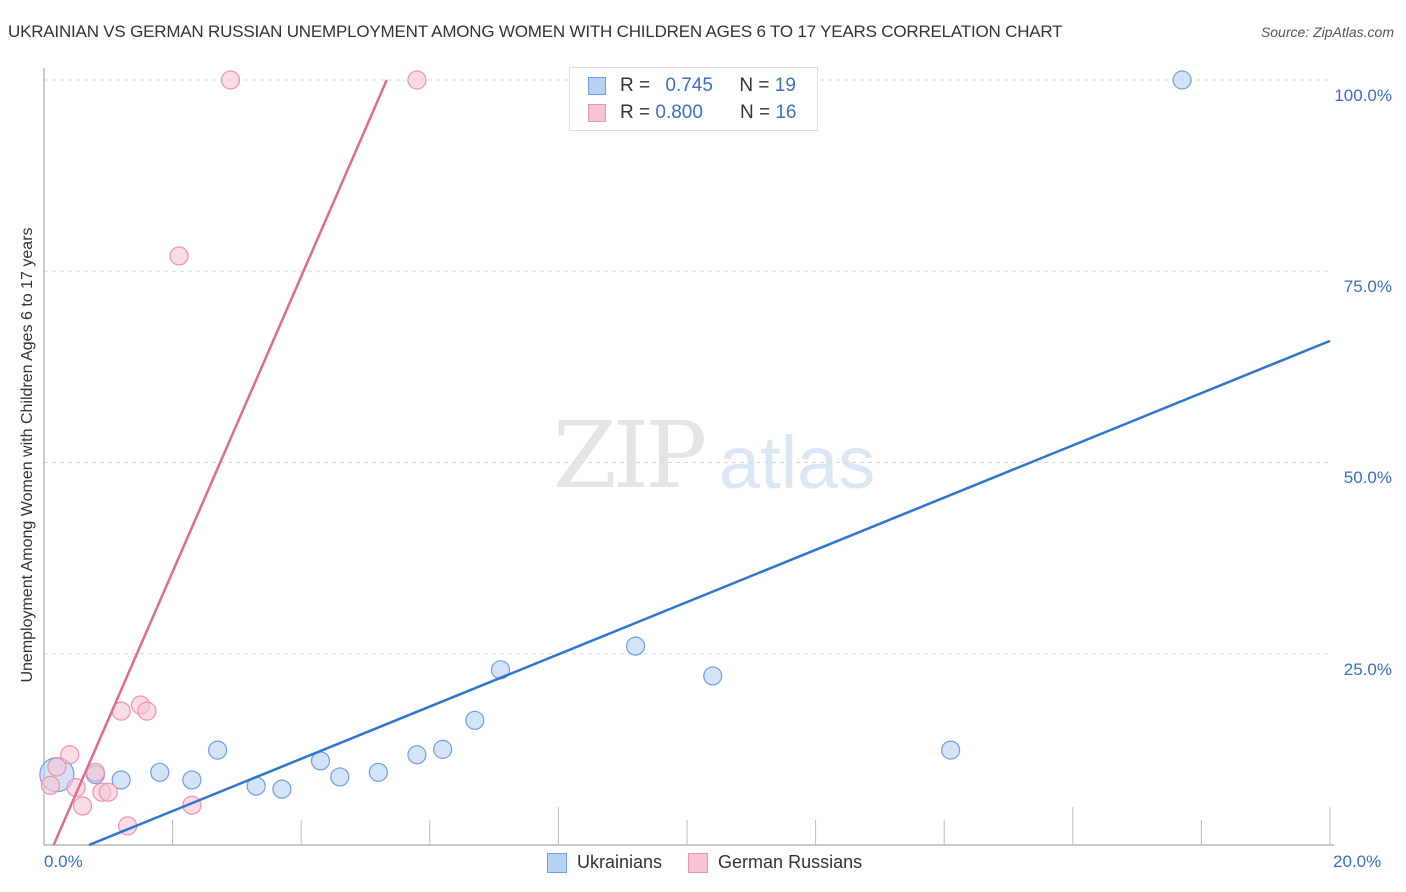 Image resolution: width=1406 pixels, height=892 pixels. What do you see at coordinates (693, 99) in the screenshot?
I see `correlation-legend: R = 0.745 N = 19 R = 0.800 N = 16` at bounding box center [693, 99].